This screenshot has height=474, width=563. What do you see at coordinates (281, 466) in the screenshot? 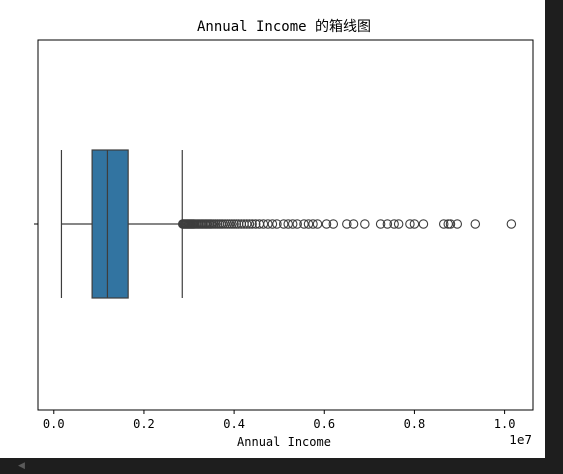
I see `horizontal-scrollbar: ◀` at bounding box center [281, 466].